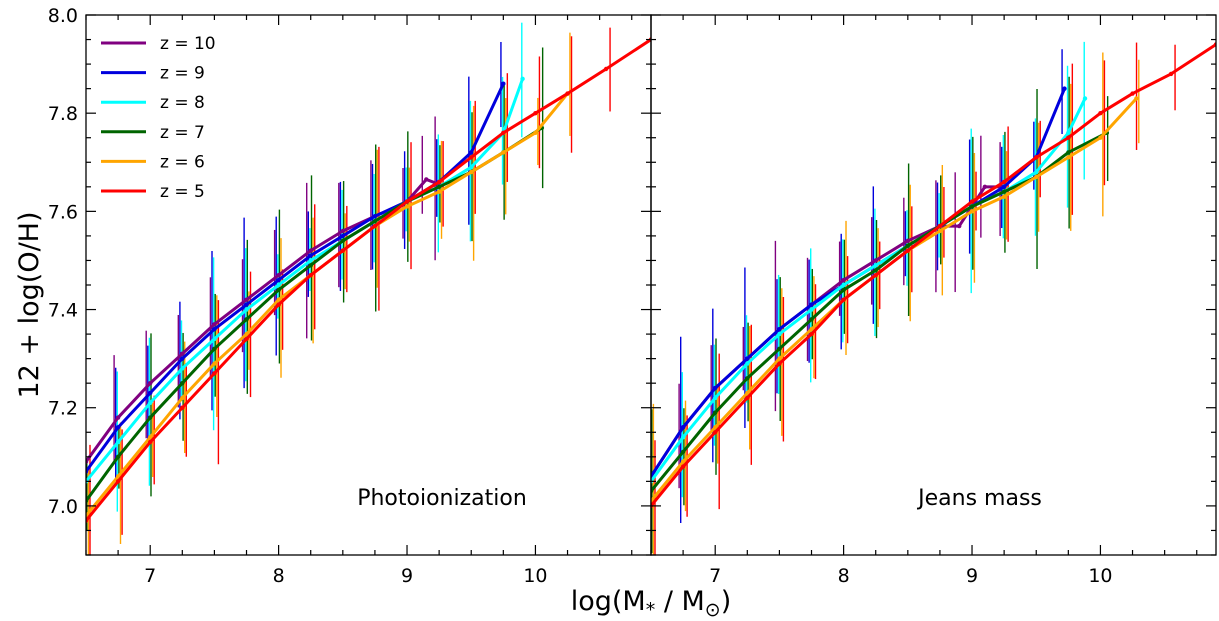  Describe the element at coordinates (844, 576) in the screenshot. I see `x-tick-label: 8` at that location.